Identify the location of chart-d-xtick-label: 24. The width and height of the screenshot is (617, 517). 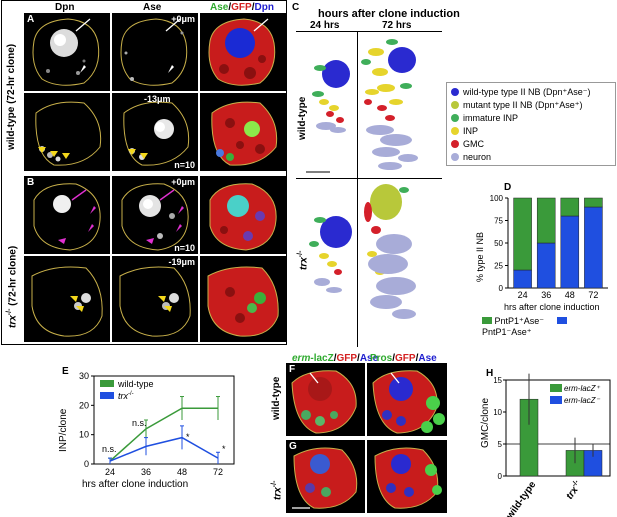
(523, 295).